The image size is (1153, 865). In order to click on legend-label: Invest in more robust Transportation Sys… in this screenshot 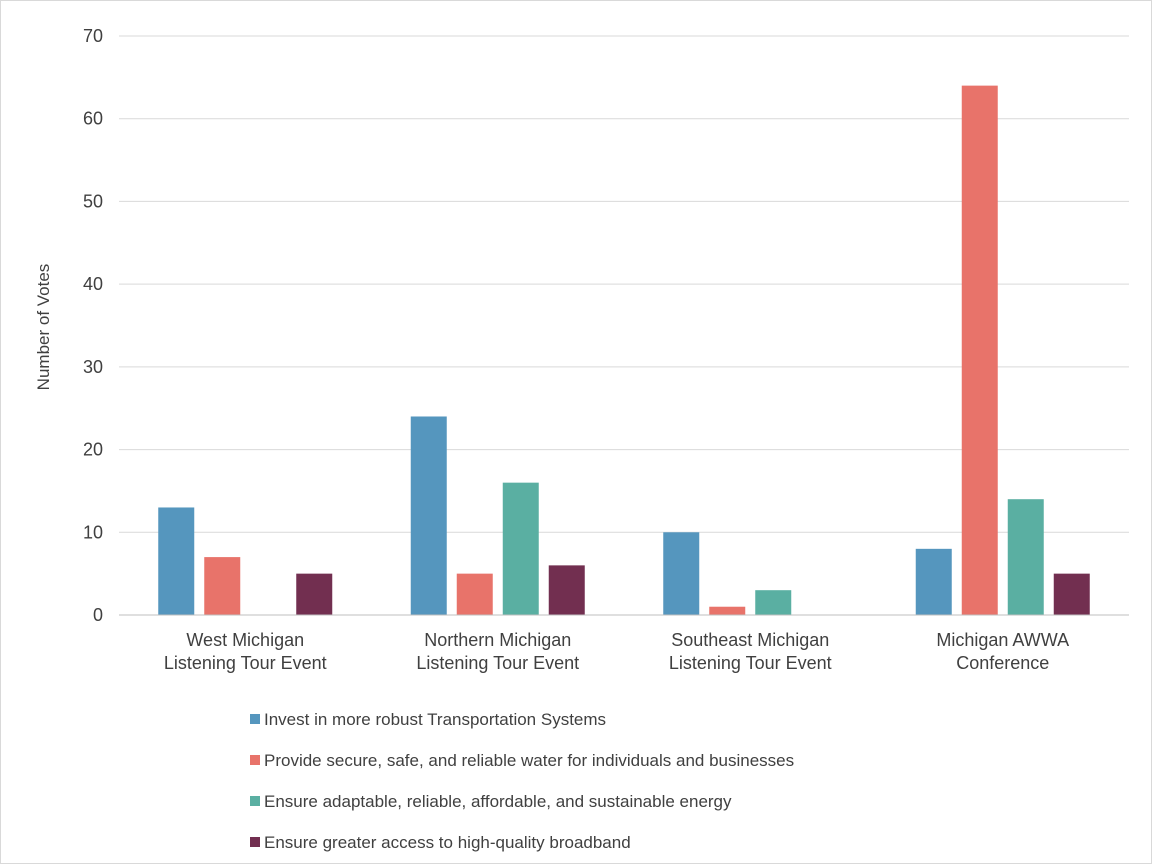, I will do `click(435, 719)`.